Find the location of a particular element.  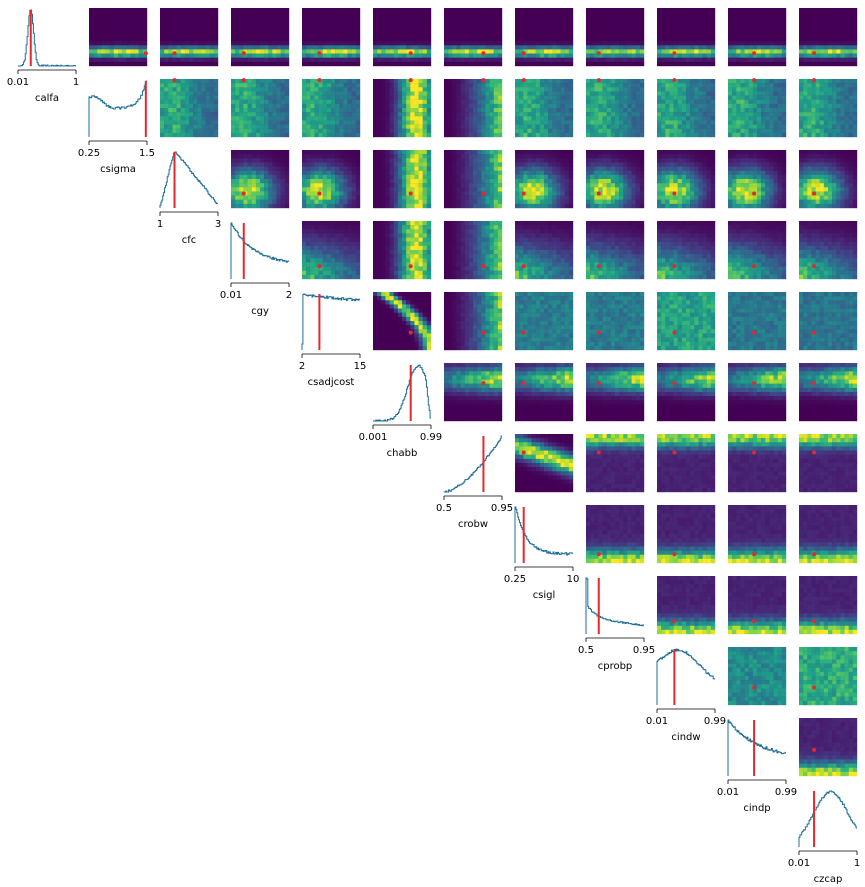

truth-point-cindp-vs-csigl is located at coordinates (754, 554).